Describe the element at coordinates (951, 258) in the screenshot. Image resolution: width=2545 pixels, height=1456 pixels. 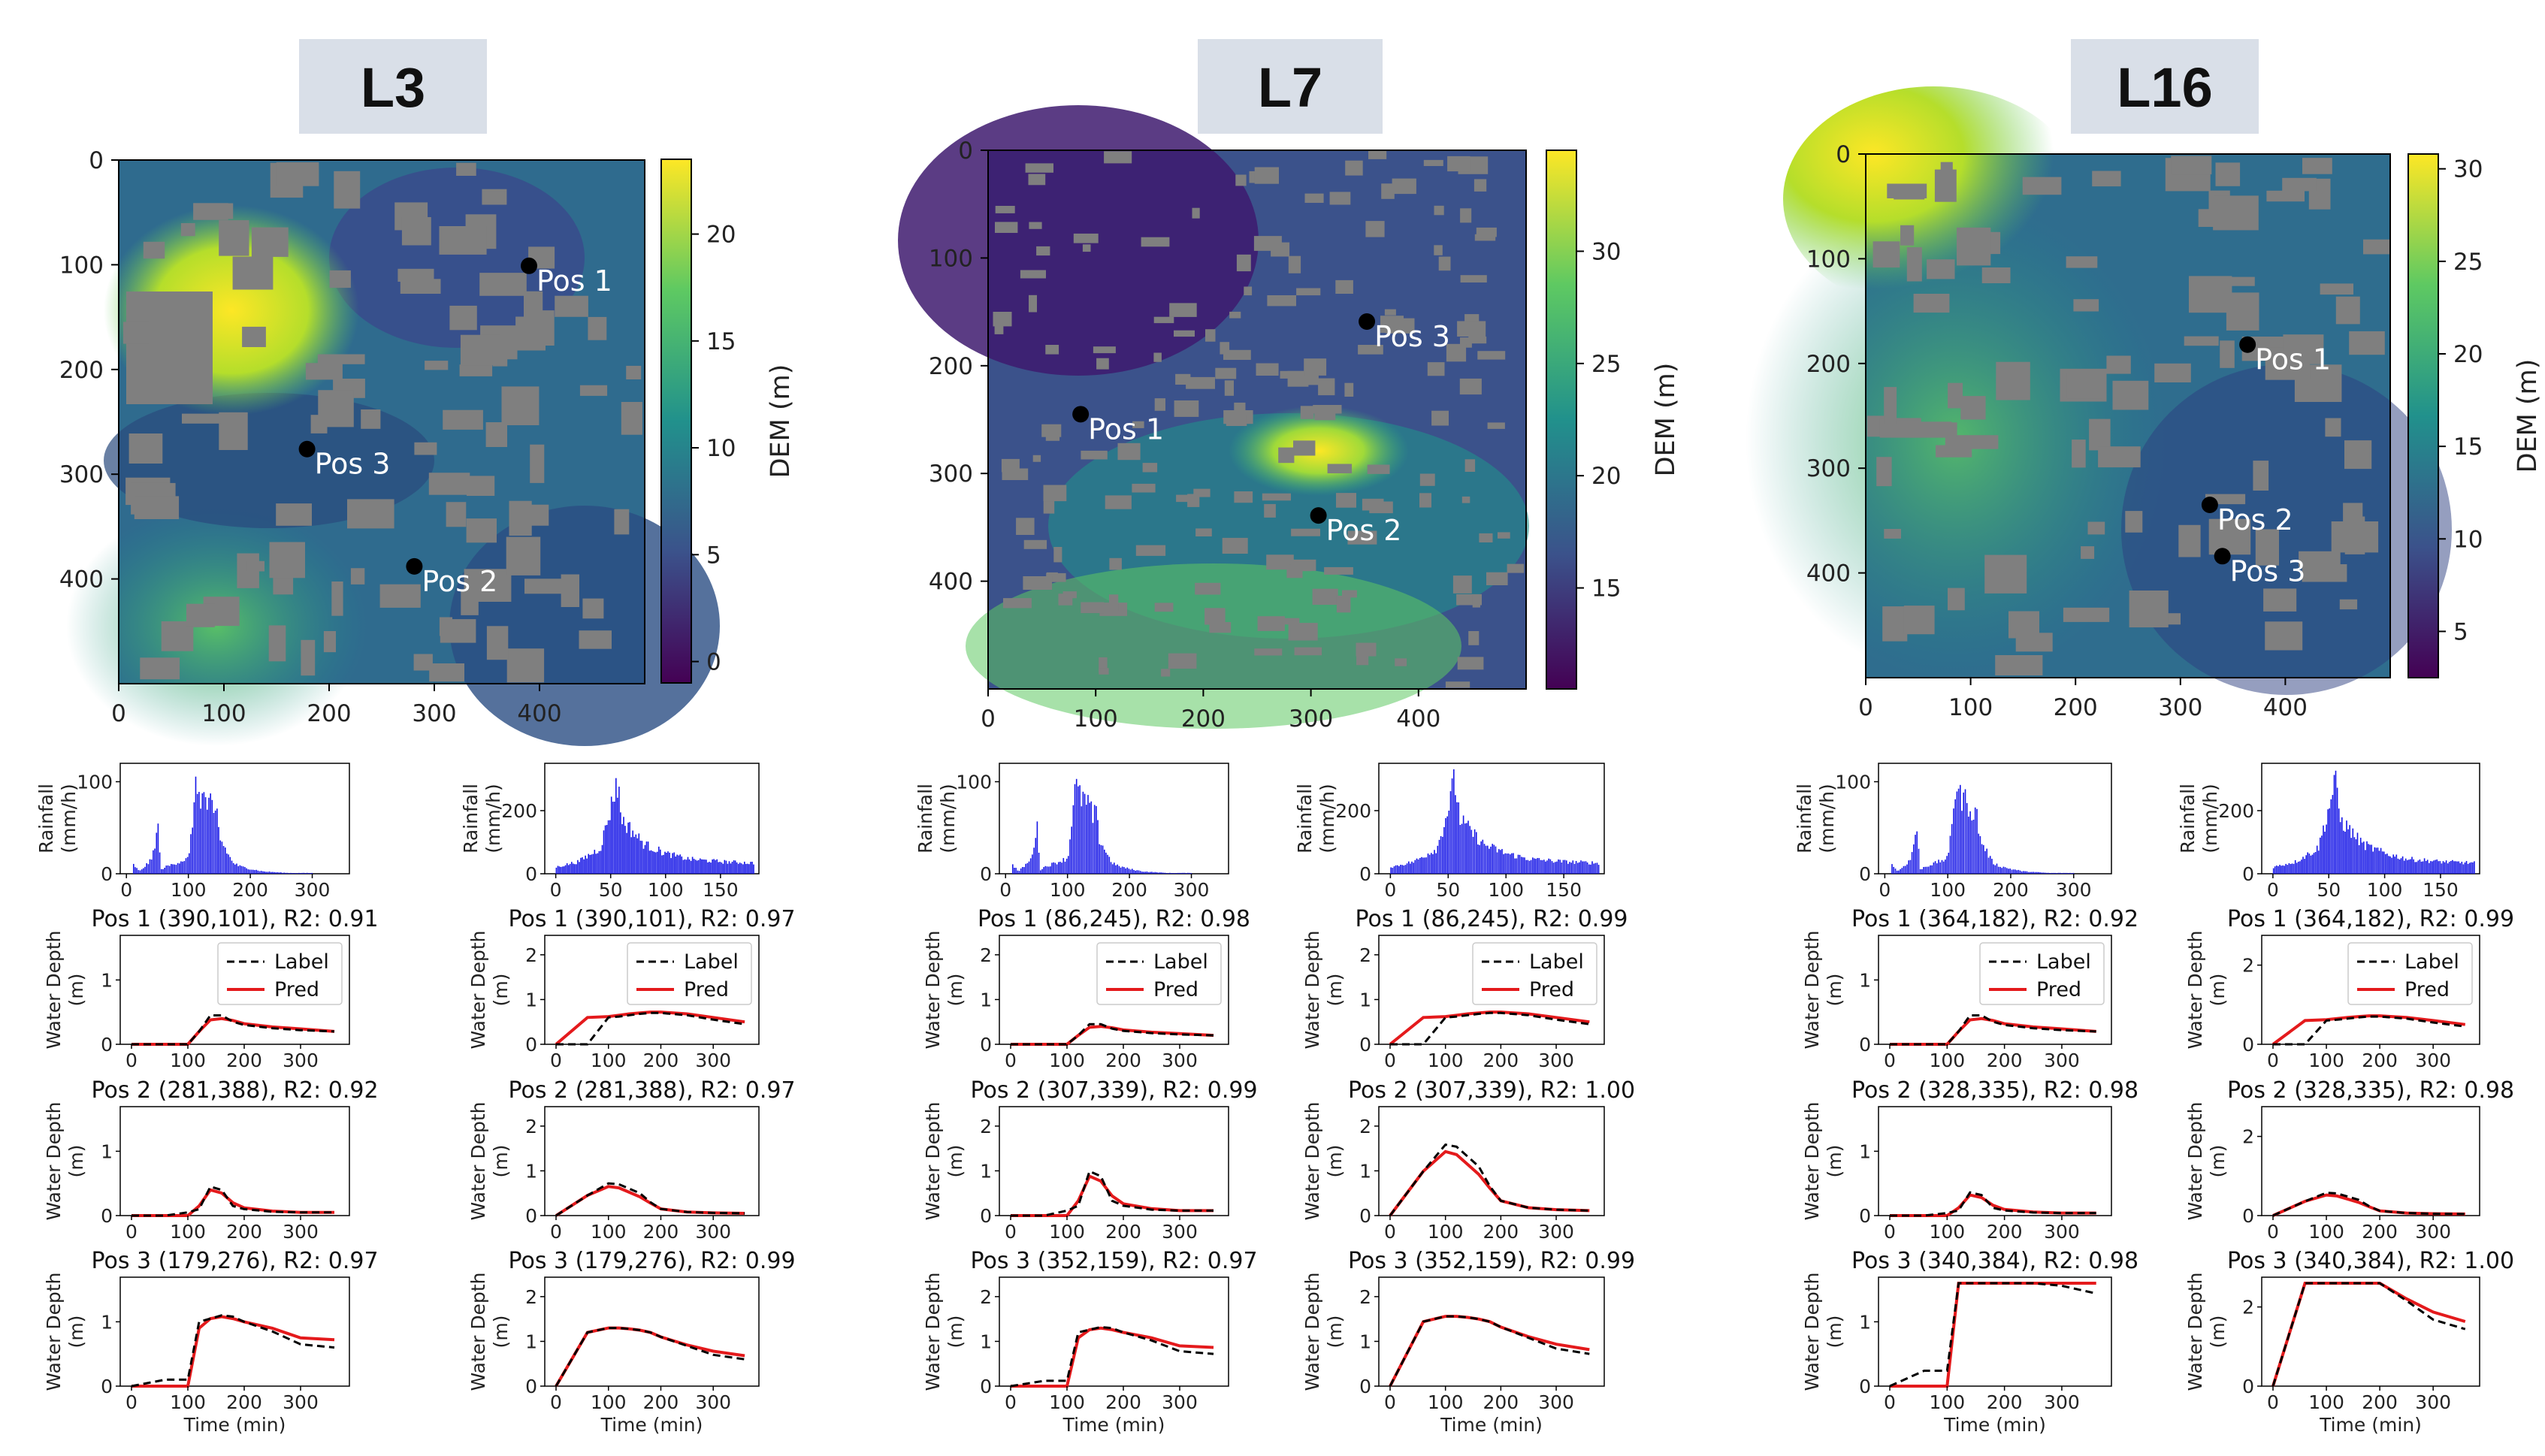
I see `y-tick-label: 100` at that location.